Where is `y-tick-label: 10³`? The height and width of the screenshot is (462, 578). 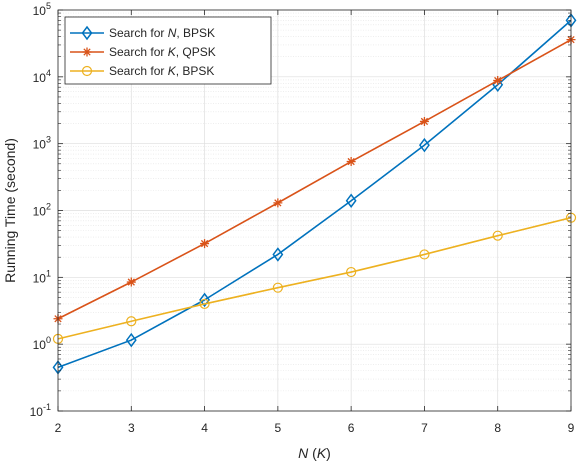 y-tick-label: 10³ is located at coordinates (42, 143).